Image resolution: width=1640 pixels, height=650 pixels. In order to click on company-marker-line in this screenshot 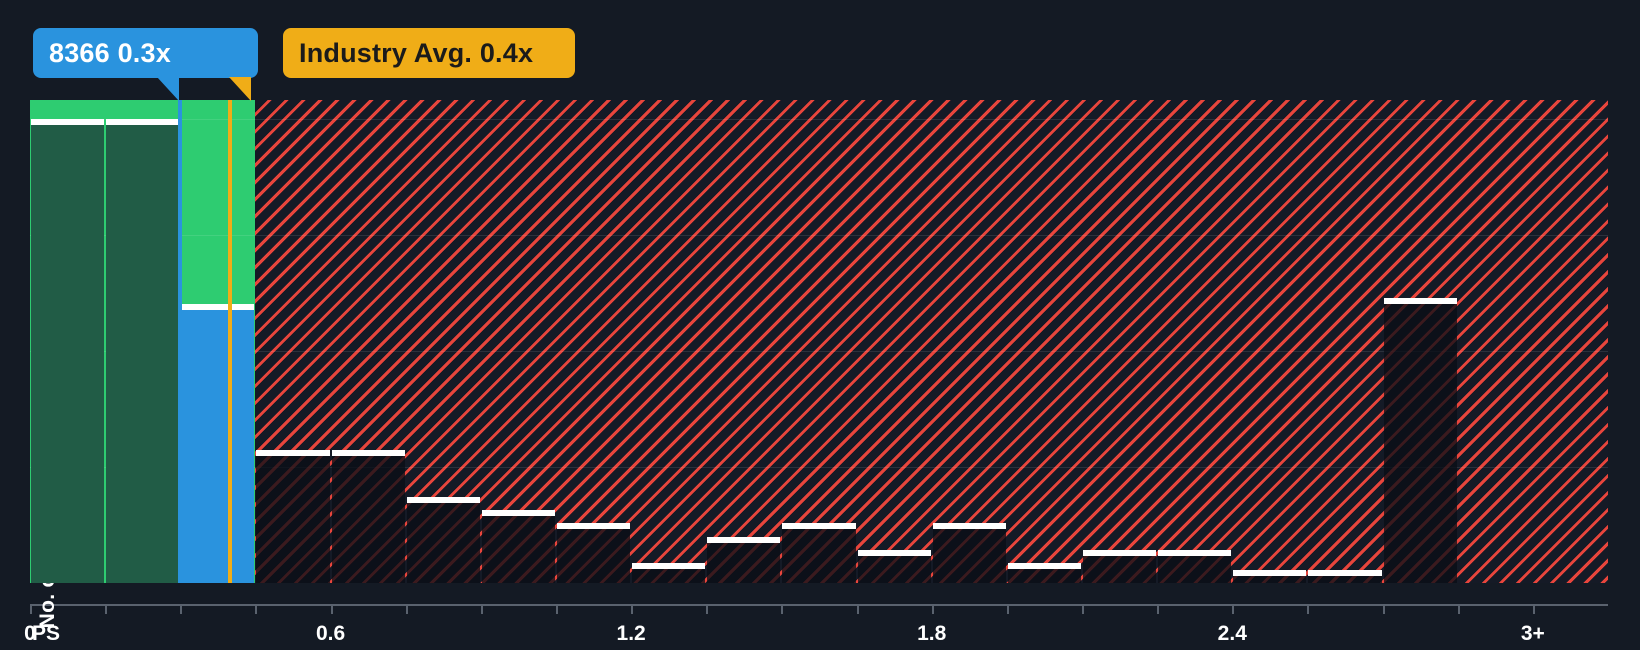, I will do `click(180, 341)`.